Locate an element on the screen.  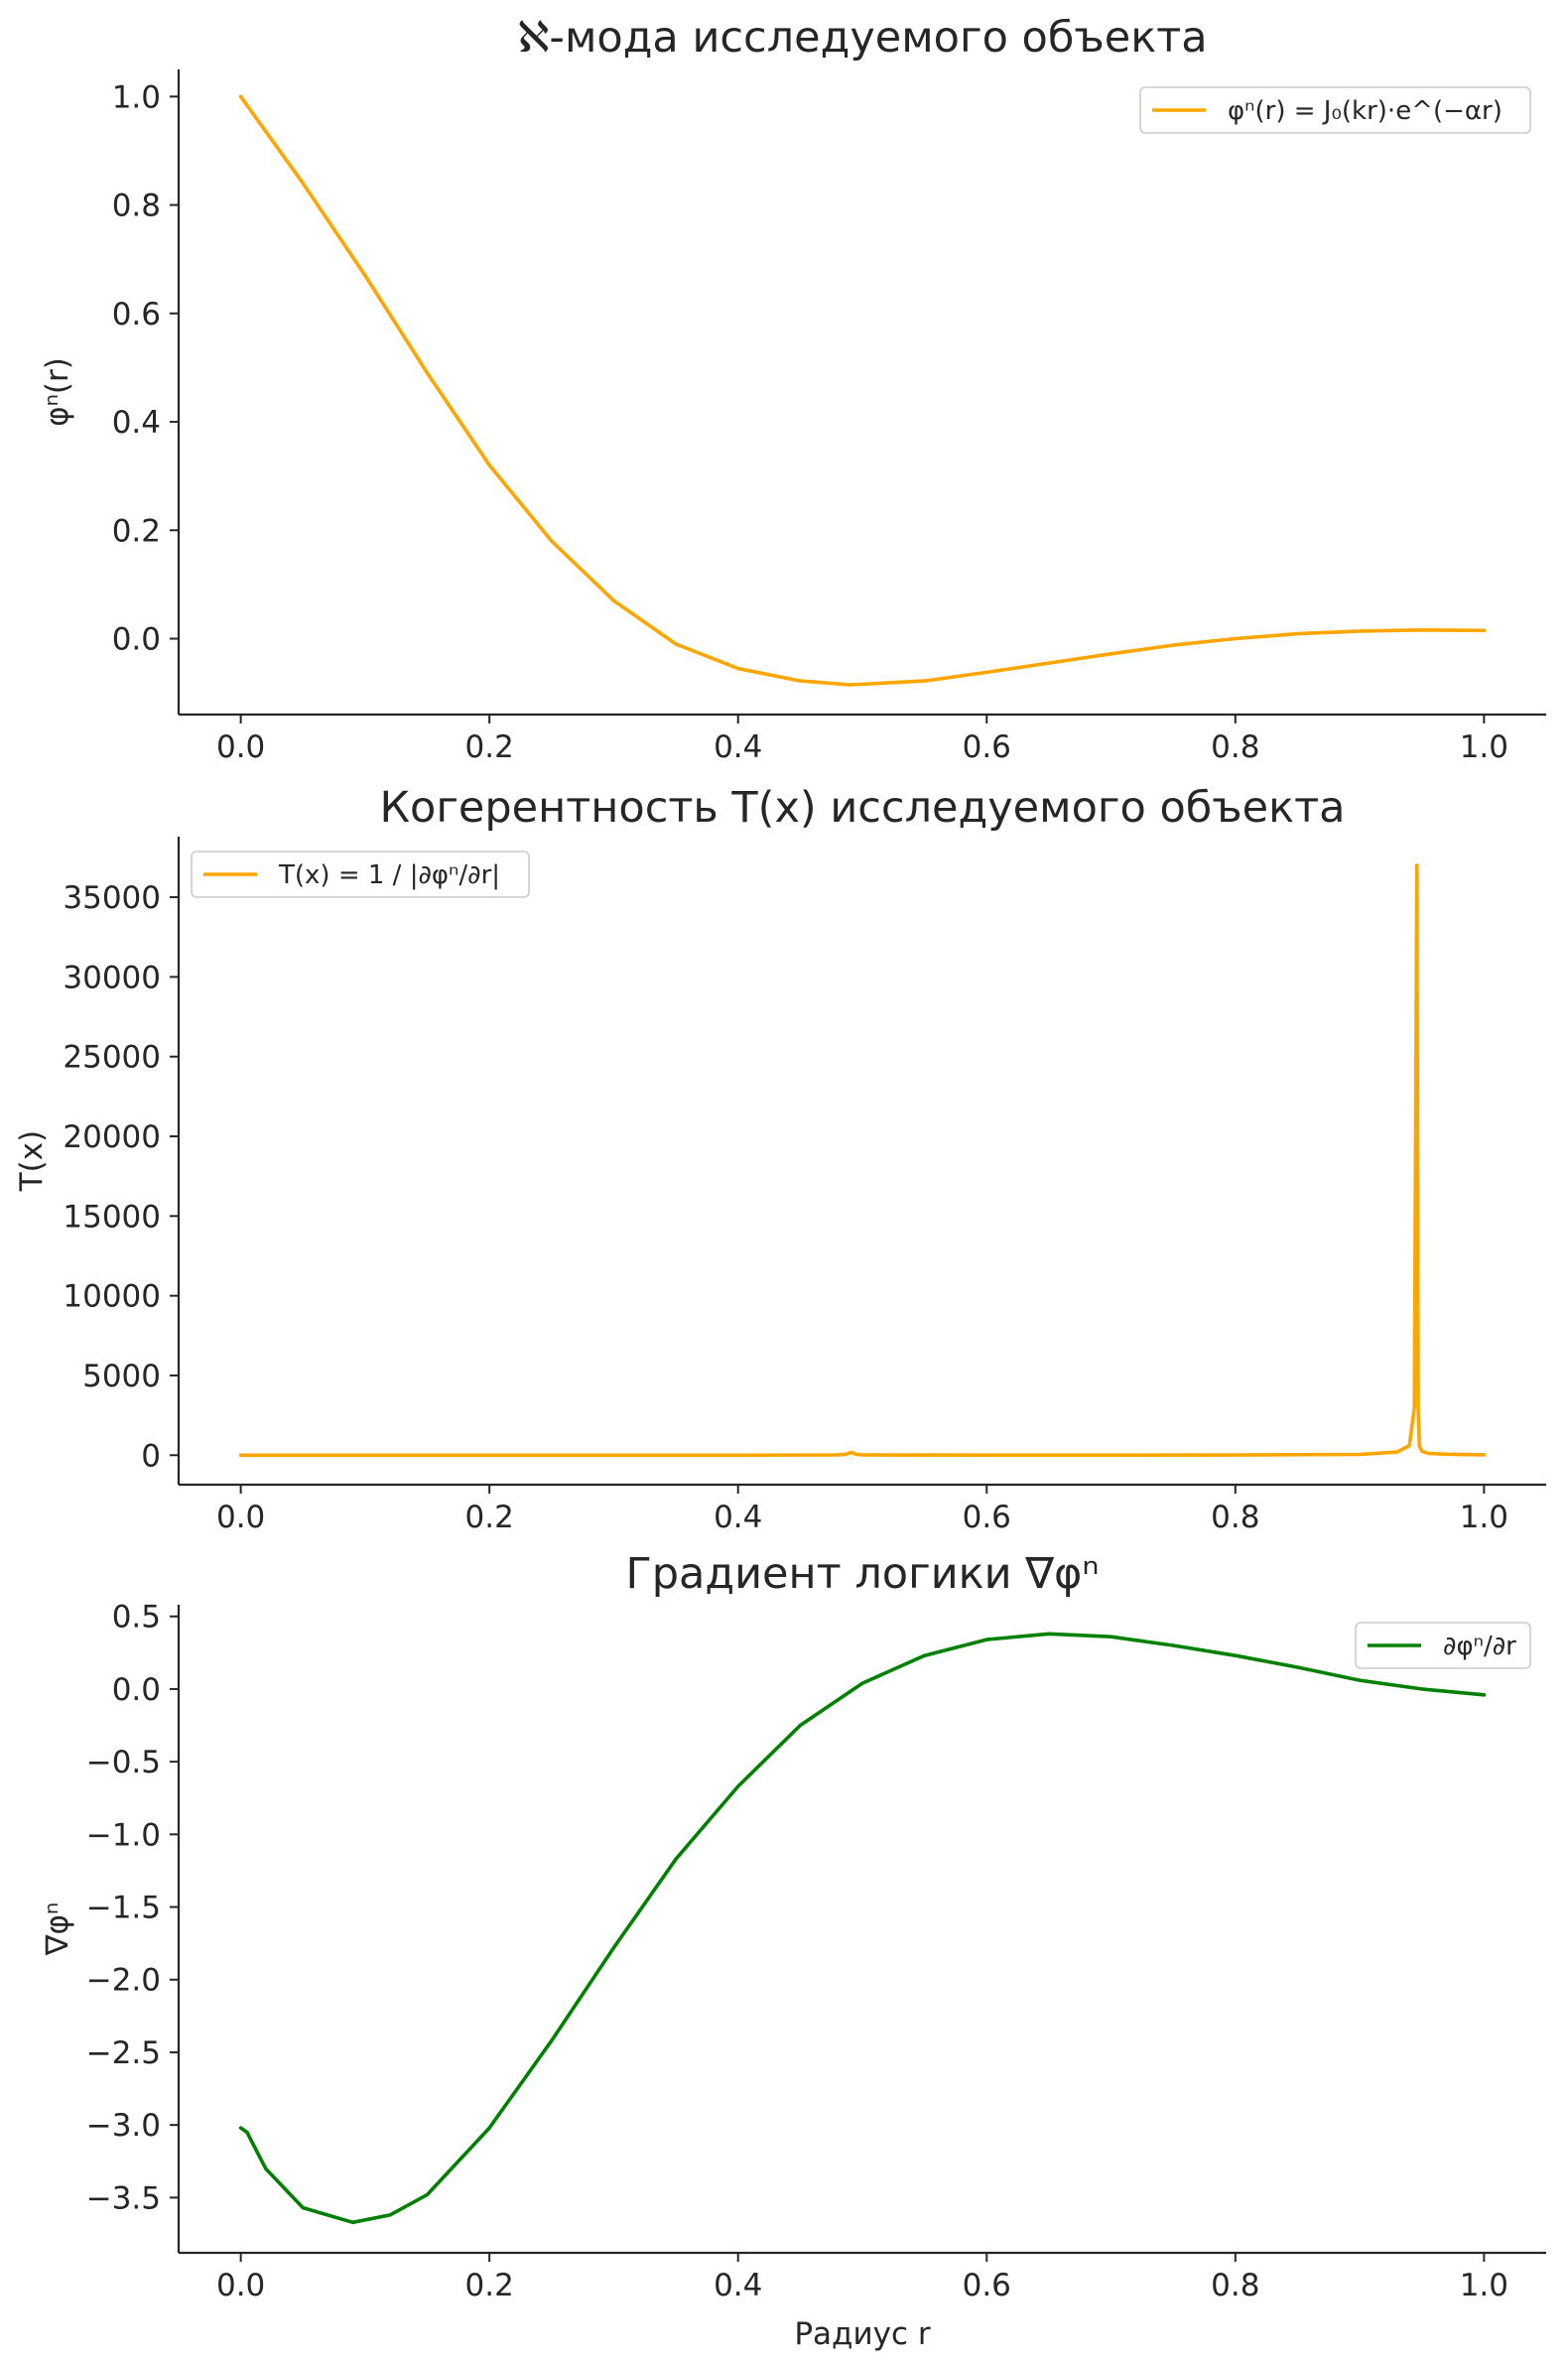
y-tick-label: 1.0 is located at coordinates (136, 97).